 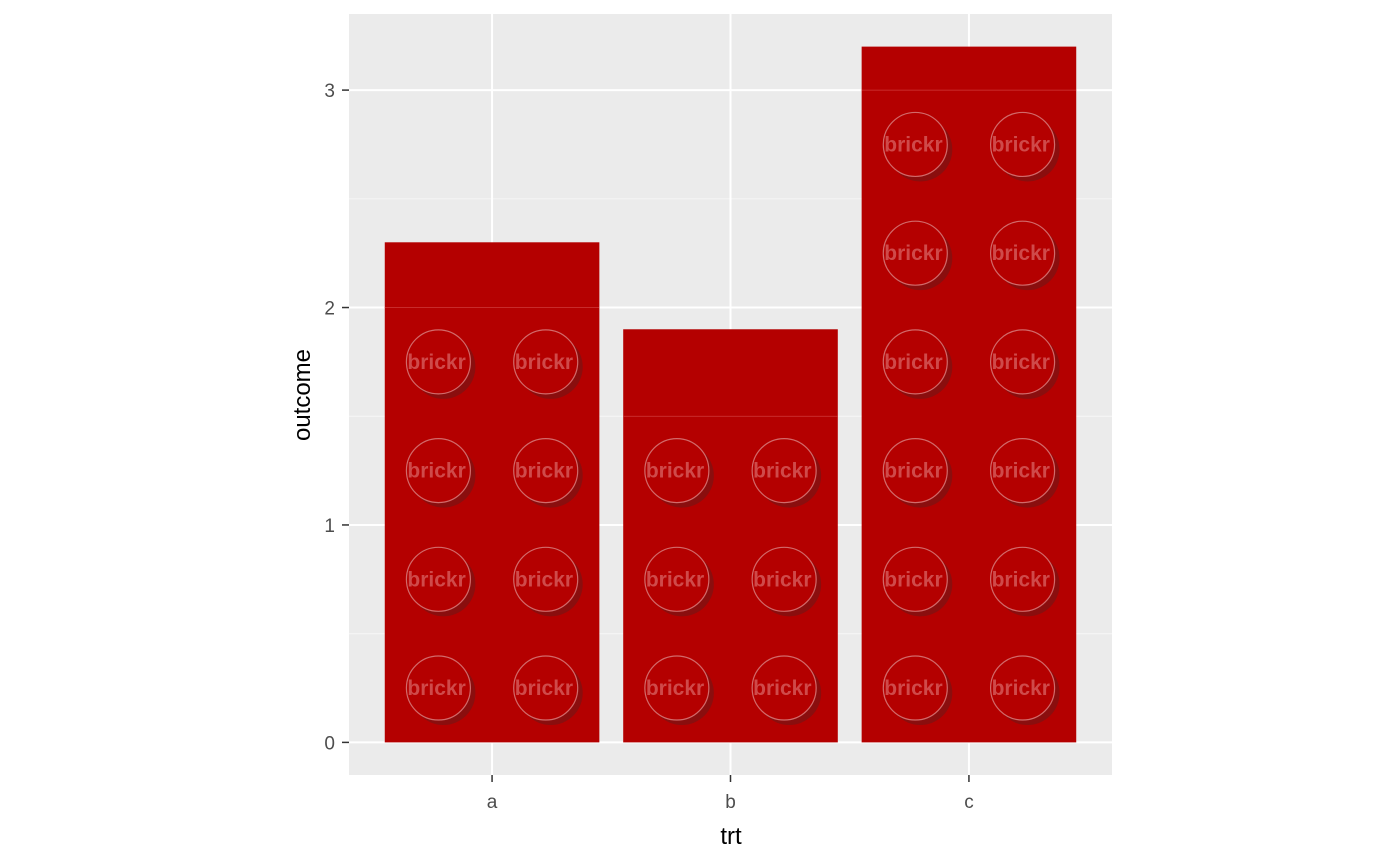 What do you see at coordinates (730, 536) in the screenshot?
I see `bar-b: brickr brickr brickr brickr brickr brickr` at bounding box center [730, 536].